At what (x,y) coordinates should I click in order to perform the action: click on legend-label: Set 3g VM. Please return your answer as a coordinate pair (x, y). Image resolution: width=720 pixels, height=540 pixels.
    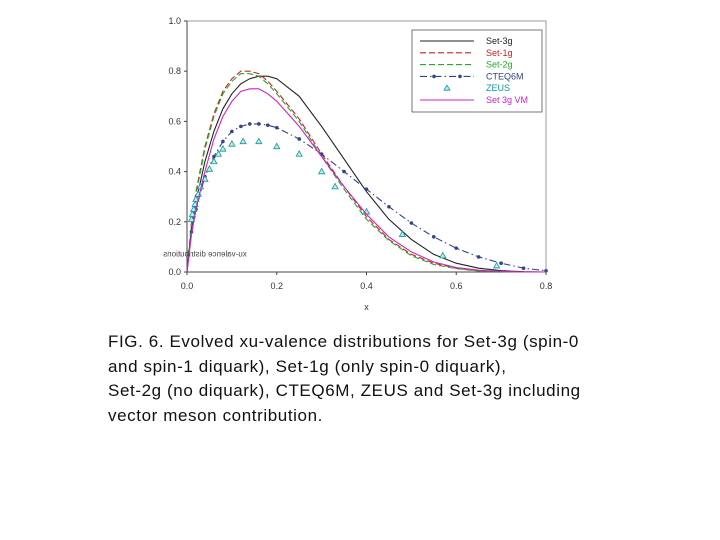
    Looking at the image, I should click on (507, 100).